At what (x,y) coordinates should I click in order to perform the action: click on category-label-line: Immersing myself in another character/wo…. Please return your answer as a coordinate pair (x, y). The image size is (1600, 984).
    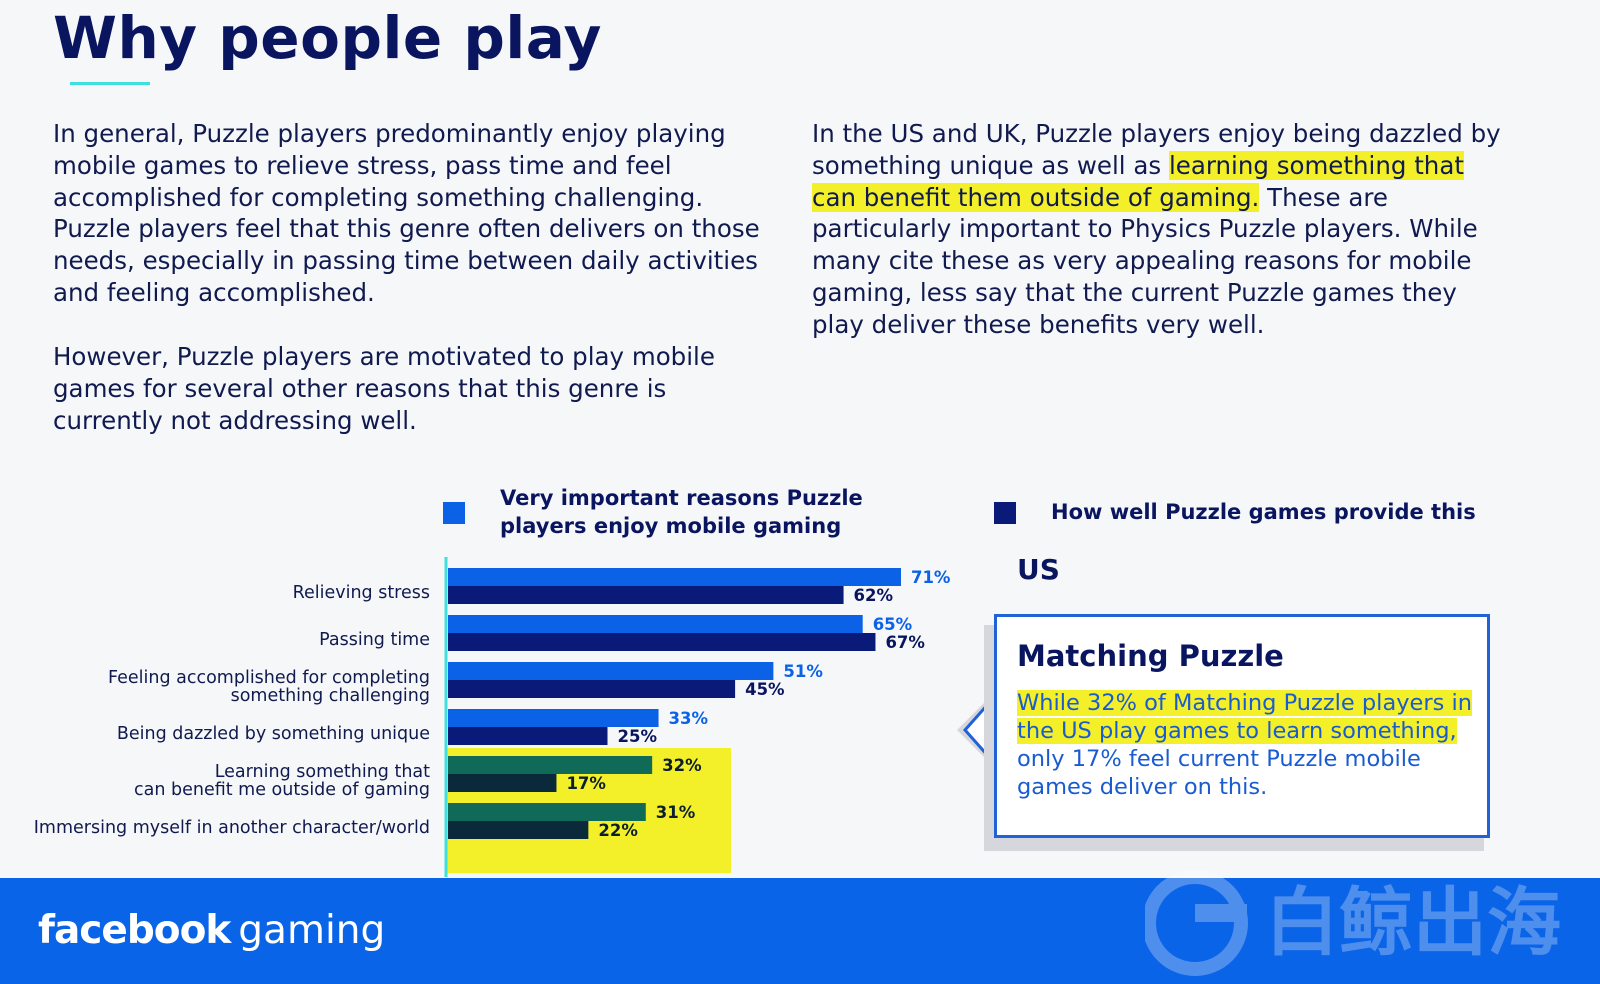
    Looking at the image, I should click on (232, 828).